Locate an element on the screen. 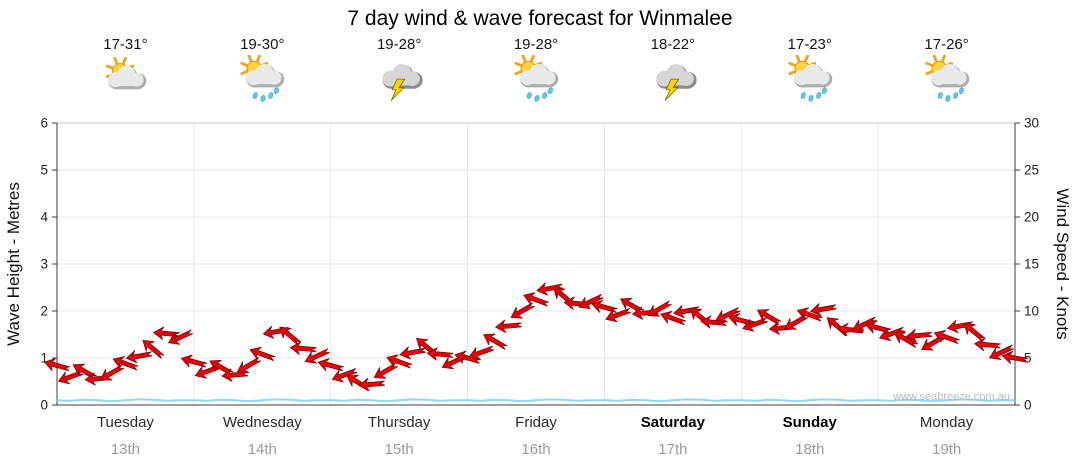 This screenshot has width=1080, height=475. watermark: www.seabreeze.com.au is located at coordinates (951, 397).